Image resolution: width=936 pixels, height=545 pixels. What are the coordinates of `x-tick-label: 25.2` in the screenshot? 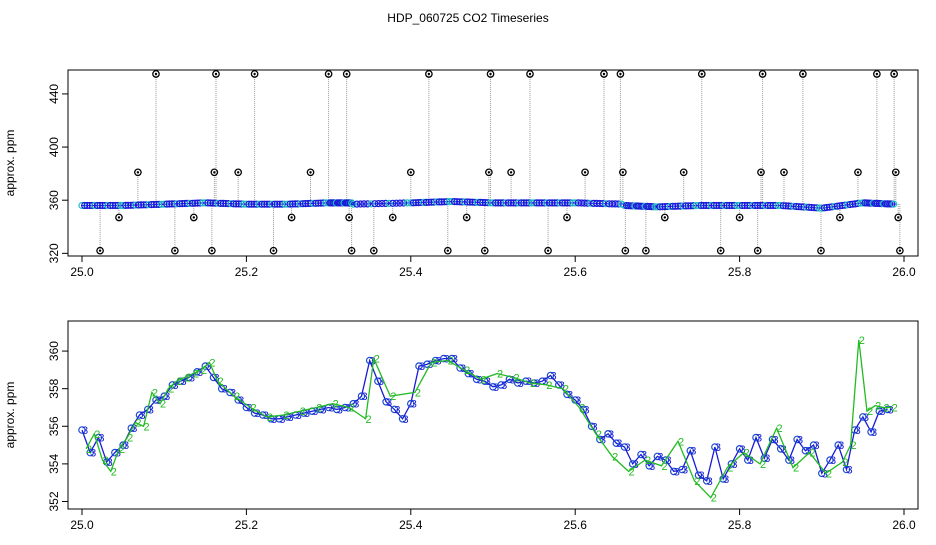 It's located at (247, 272).